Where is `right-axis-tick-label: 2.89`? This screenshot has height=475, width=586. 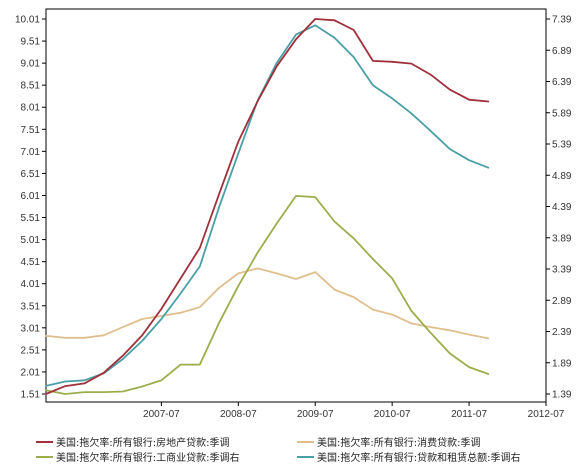 right-axis-tick-label: 2.89 is located at coordinates (562, 301).